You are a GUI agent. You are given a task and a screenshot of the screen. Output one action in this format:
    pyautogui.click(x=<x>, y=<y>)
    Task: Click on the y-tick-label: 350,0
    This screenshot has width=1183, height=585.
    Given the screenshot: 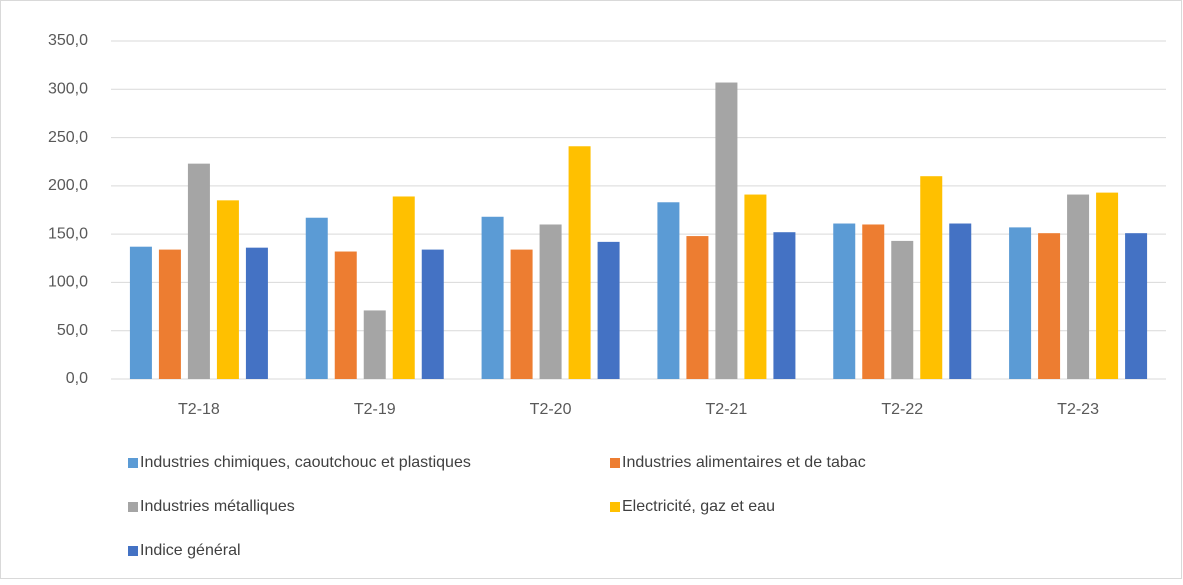 What is the action you would take?
    pyautogui.click(x=68, y=40)
    